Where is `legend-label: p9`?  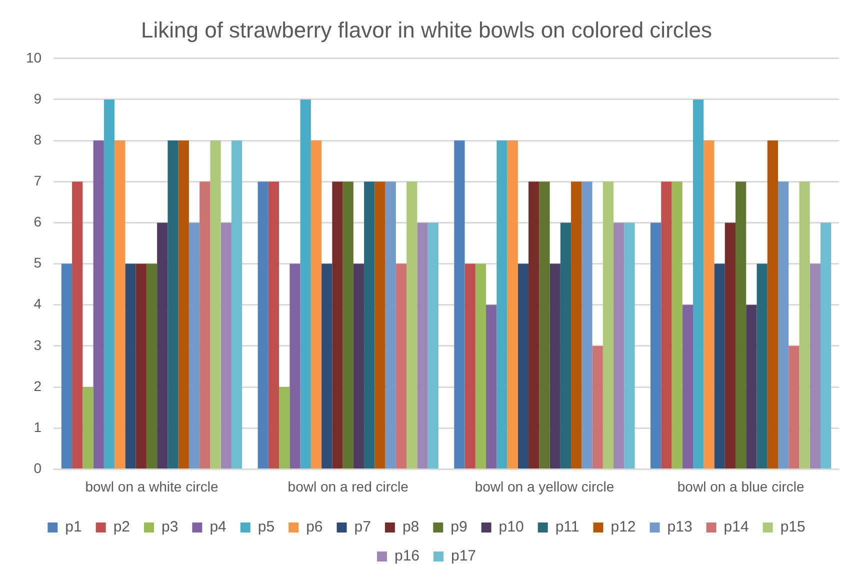 legend-label: p9 is located at coordinates (459, 527).